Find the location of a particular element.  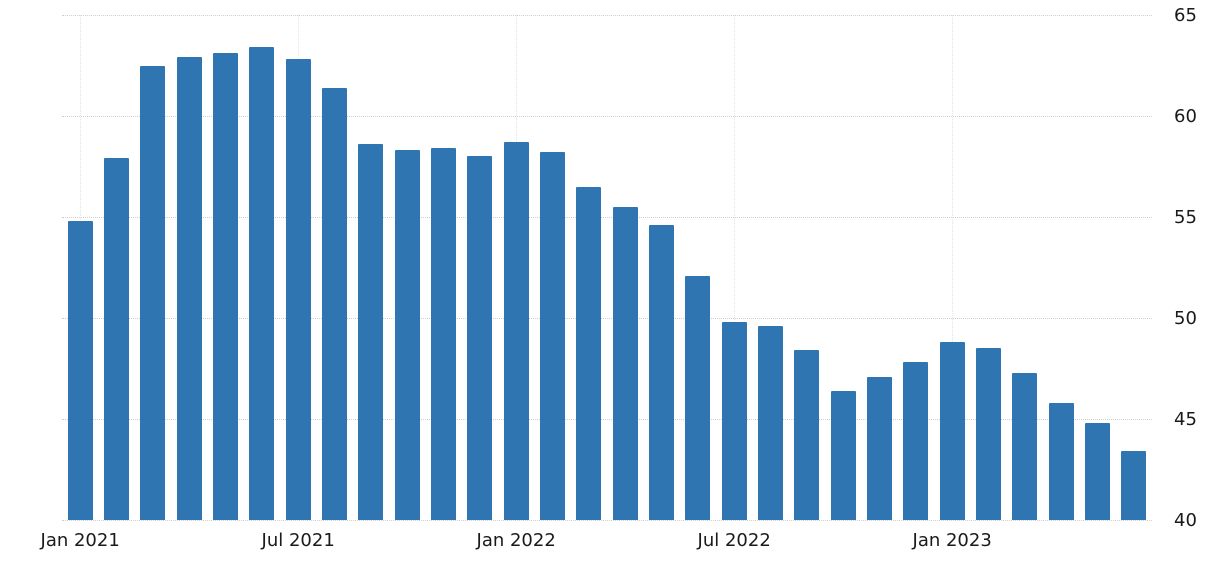

bar-jan-2021 is located at coordinates (80, 370).